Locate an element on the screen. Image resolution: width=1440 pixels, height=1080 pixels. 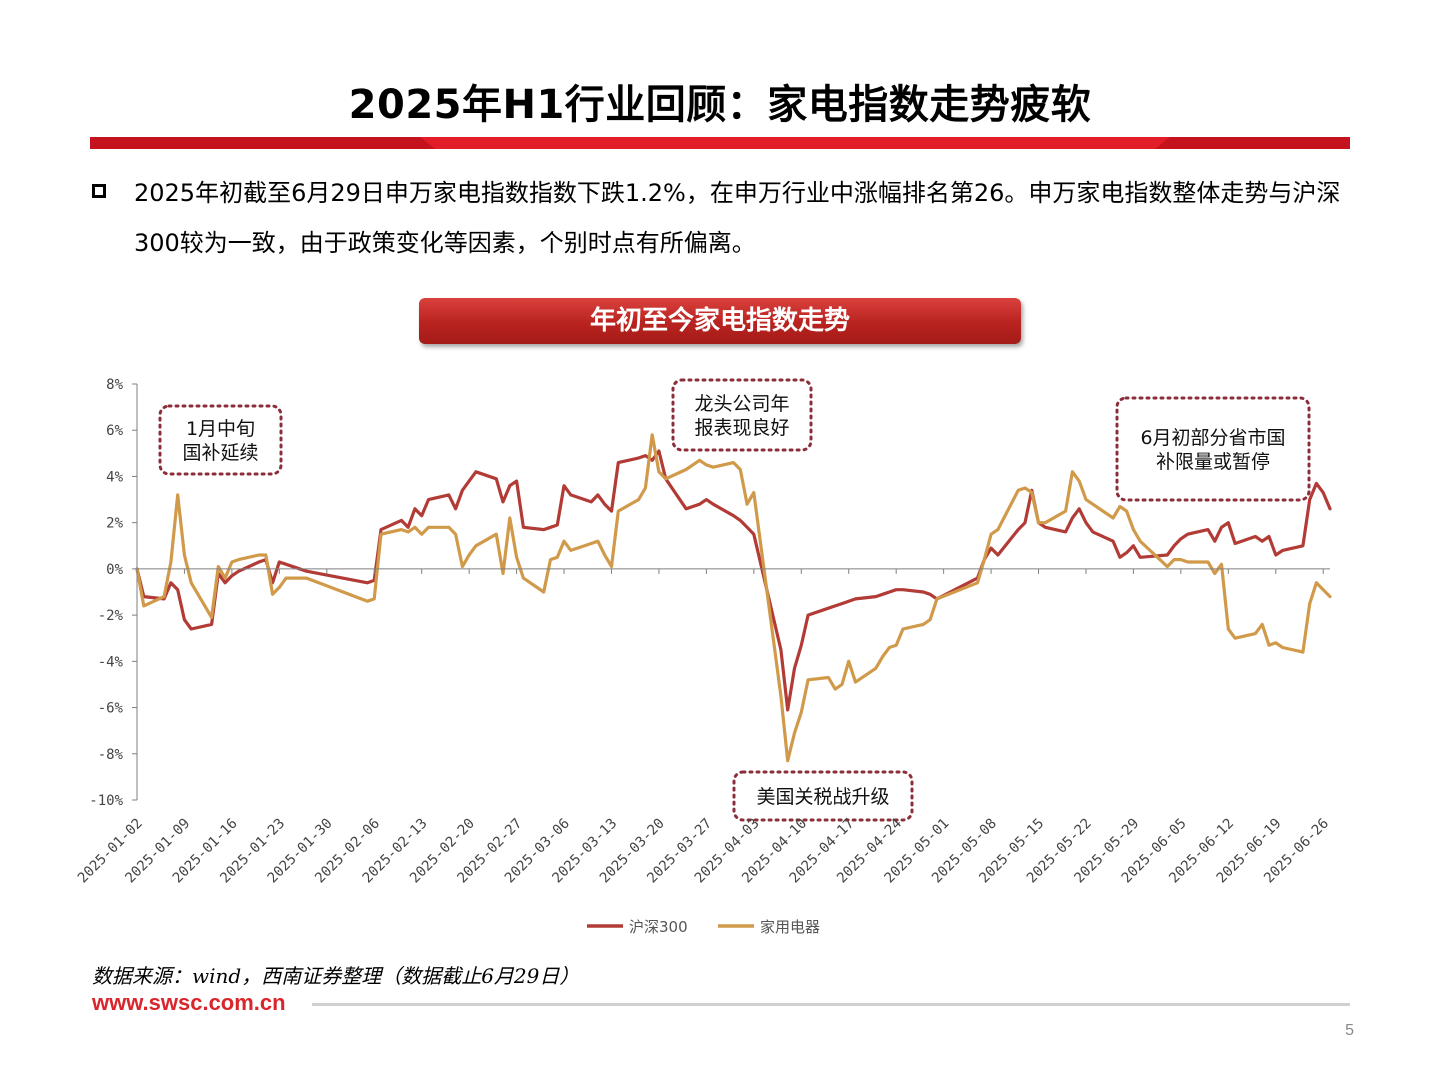
annotation-text: 美国关税战升级 is located at coordinates (822, 797).